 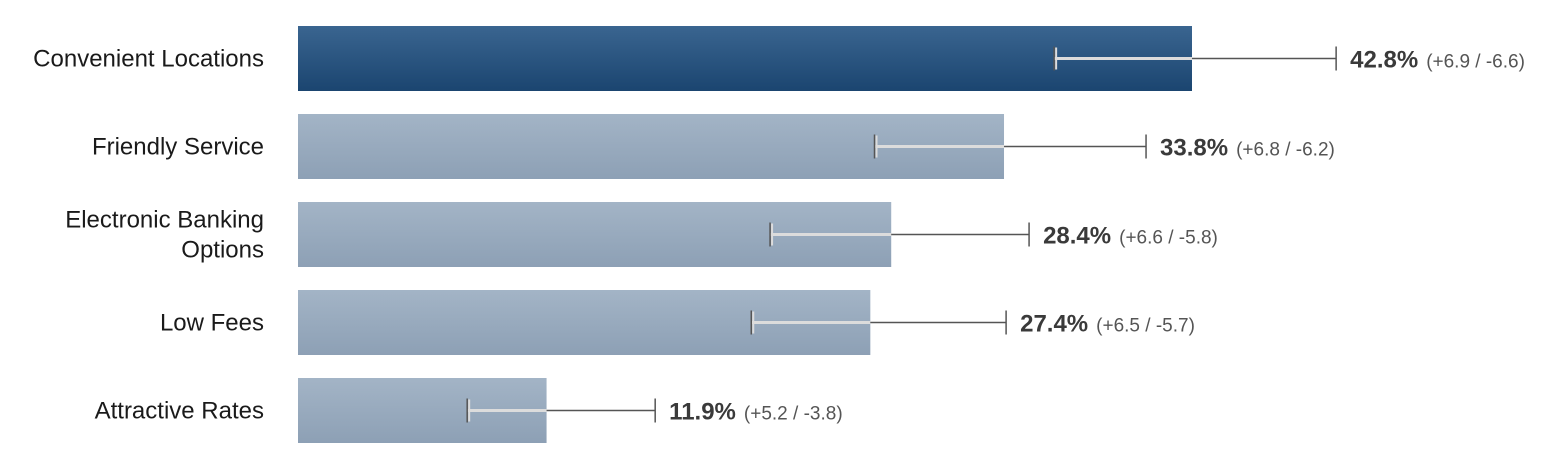 I want to click on data-label: 33.8% (+6.8 / -6.2), so click(x=1247, y=148).